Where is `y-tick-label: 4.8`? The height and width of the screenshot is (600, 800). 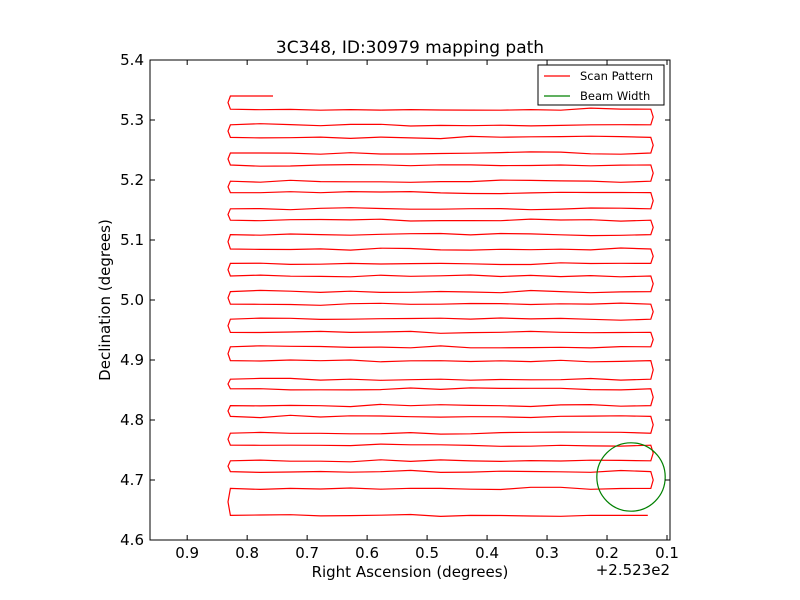 y-tick-label: 4.8 is located at coordinates (132, 420).